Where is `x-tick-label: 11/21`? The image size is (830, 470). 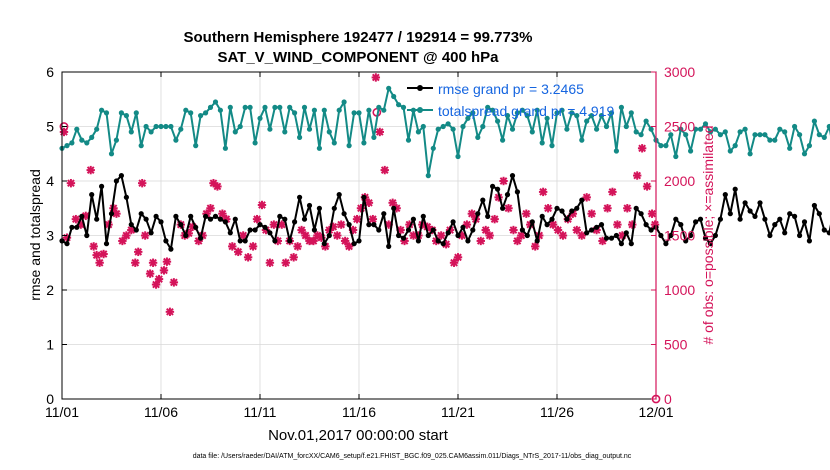
x-tick-label: 11/21 is located at coordinates (458, 412).